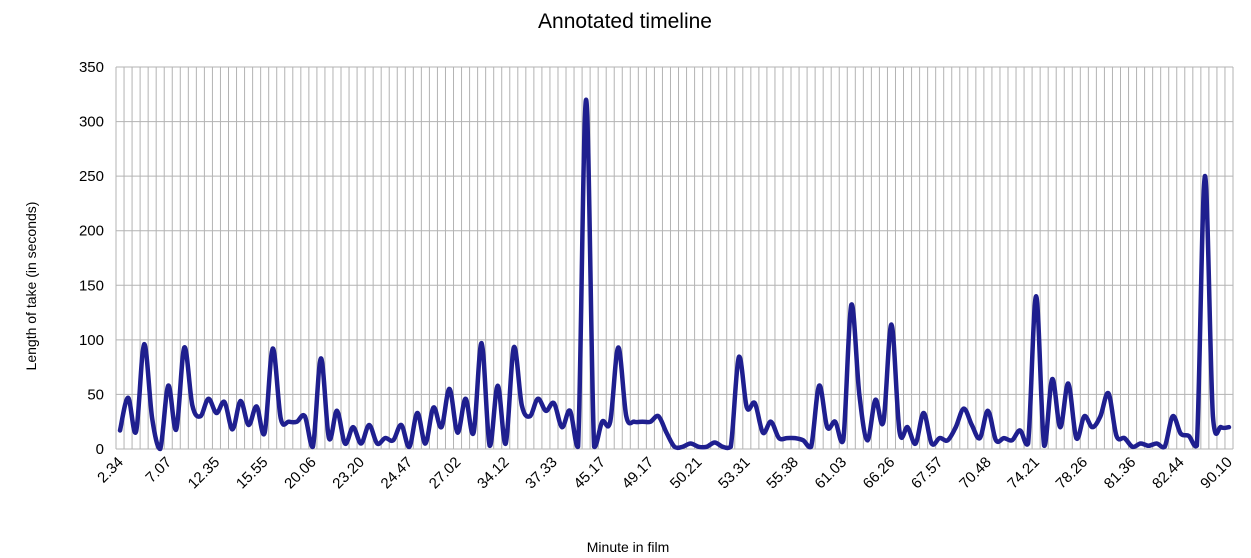  I want to click on y-axis-label: Length of take (in seconds), so click(31, 286).